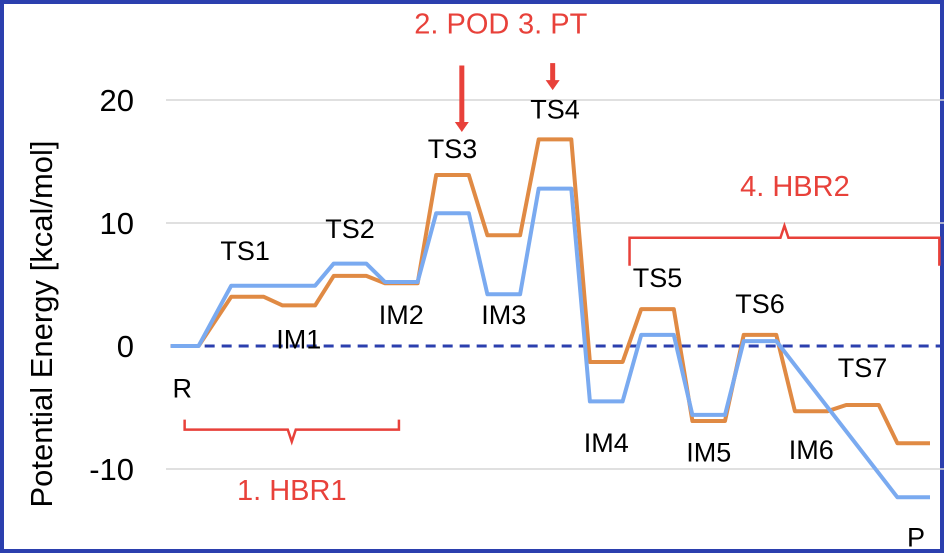  I want to click on y-tick-labels: 20 10 0 -10, so click(111, 285).